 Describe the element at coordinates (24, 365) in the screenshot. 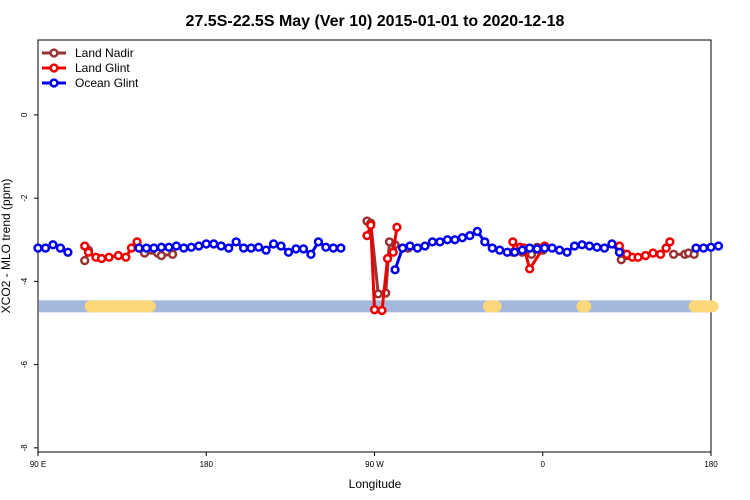

I see `y-tick-label: -6` at that location.